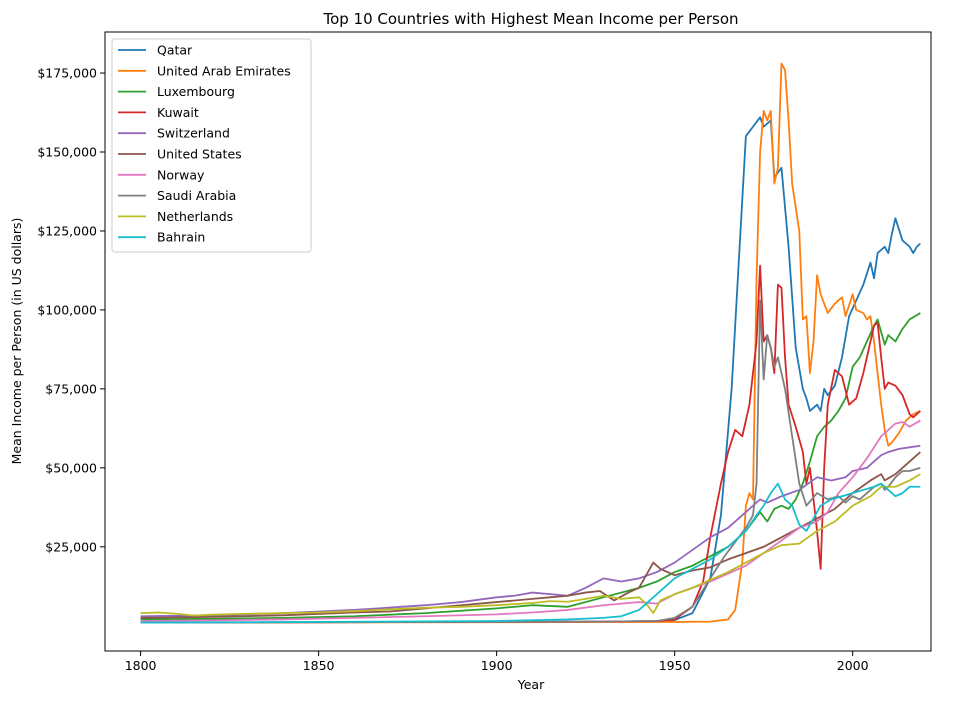 The width and height of the screenshot is (967, 701). Describe the element at coordinates (178, 112) in the screenshot. I see `legend-entry-label: Kuwait` at that location.